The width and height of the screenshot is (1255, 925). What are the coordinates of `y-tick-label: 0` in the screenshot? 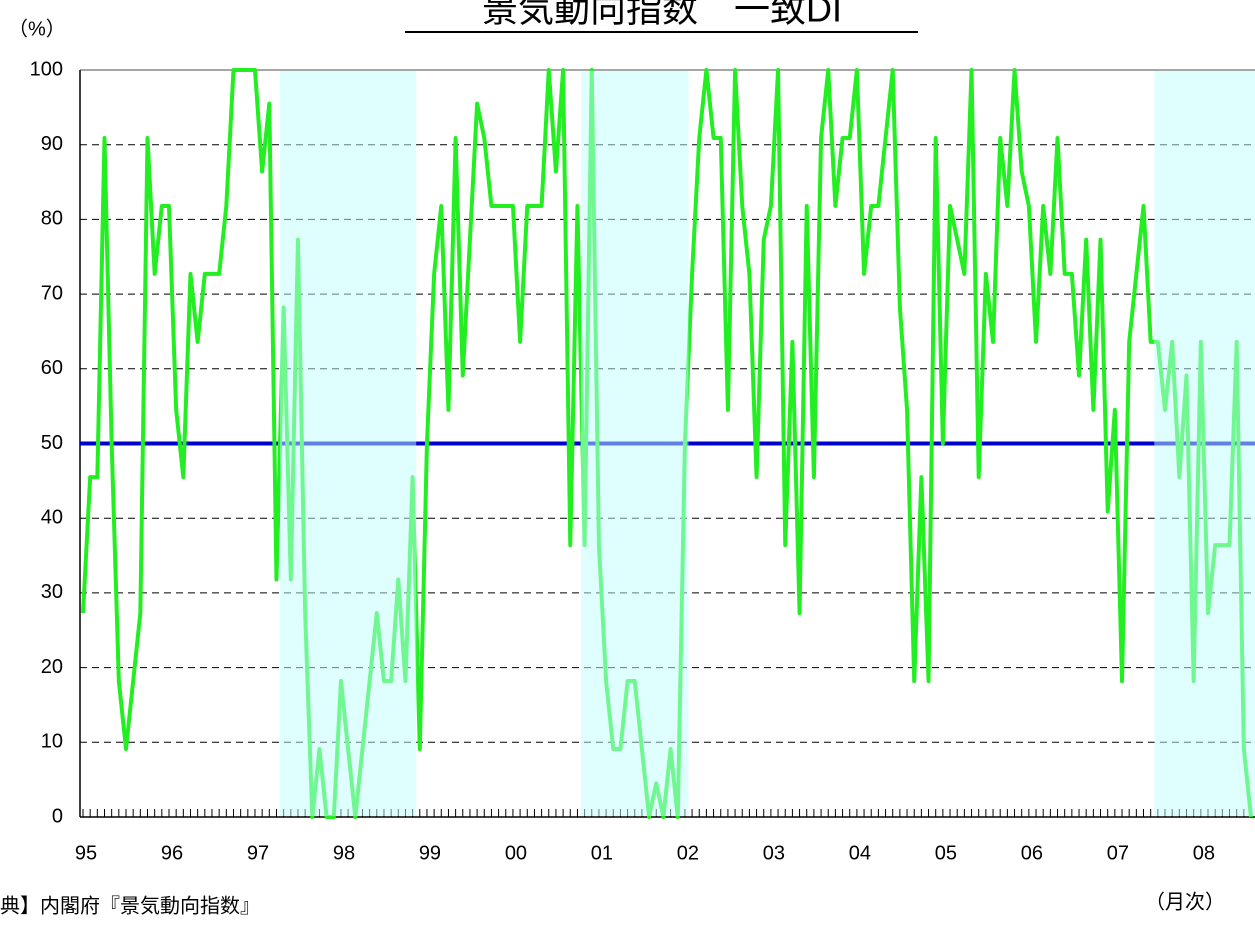 It's located at (57, 816).